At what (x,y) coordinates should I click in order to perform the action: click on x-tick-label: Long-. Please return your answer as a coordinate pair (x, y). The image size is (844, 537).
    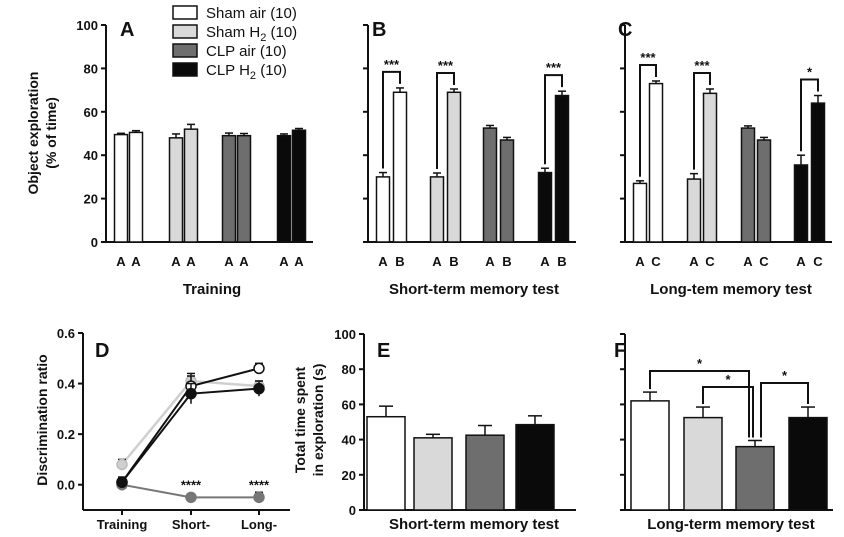
    Looking at the image, I should click on (259, 524).